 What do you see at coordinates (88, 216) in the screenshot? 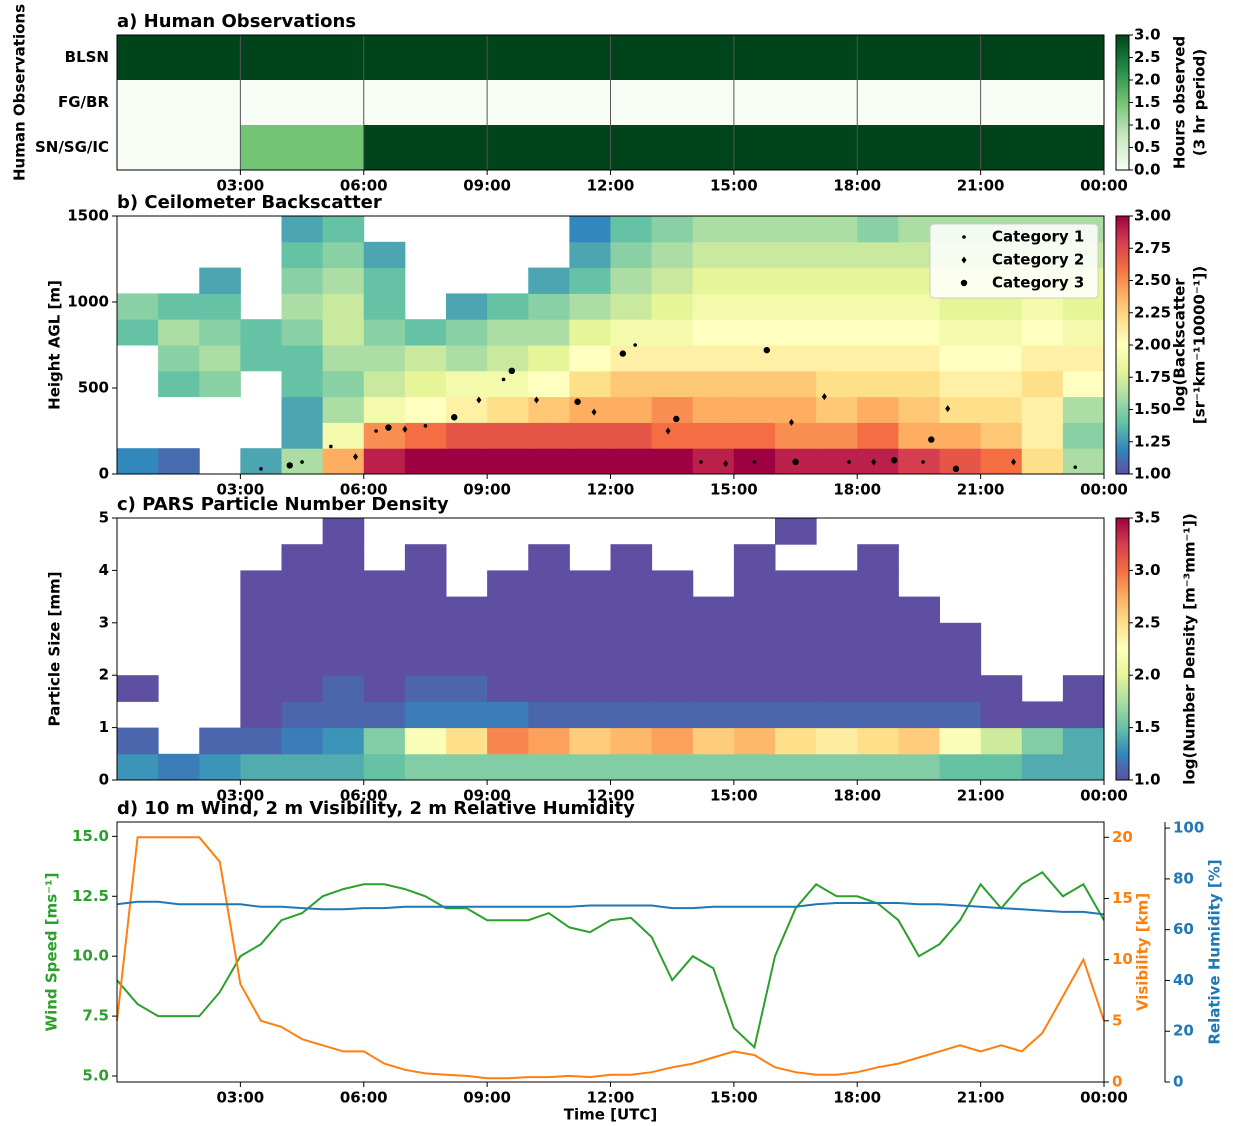
I see `y-tick-label: 1500` at bounding box center [88, 216].